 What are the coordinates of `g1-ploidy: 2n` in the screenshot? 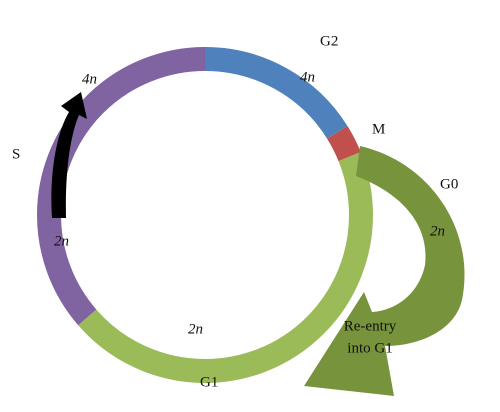 It's located at (195, 329).